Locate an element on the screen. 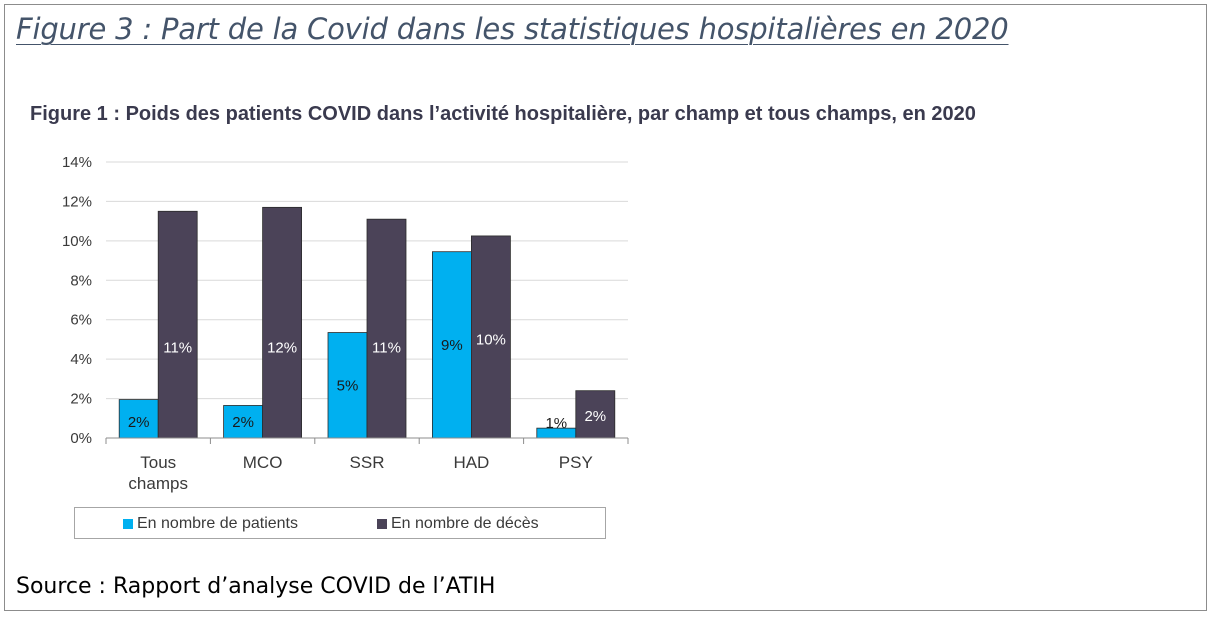 The image size is (1213, 619). category-label: PSY is located at coordinates (576, 462).